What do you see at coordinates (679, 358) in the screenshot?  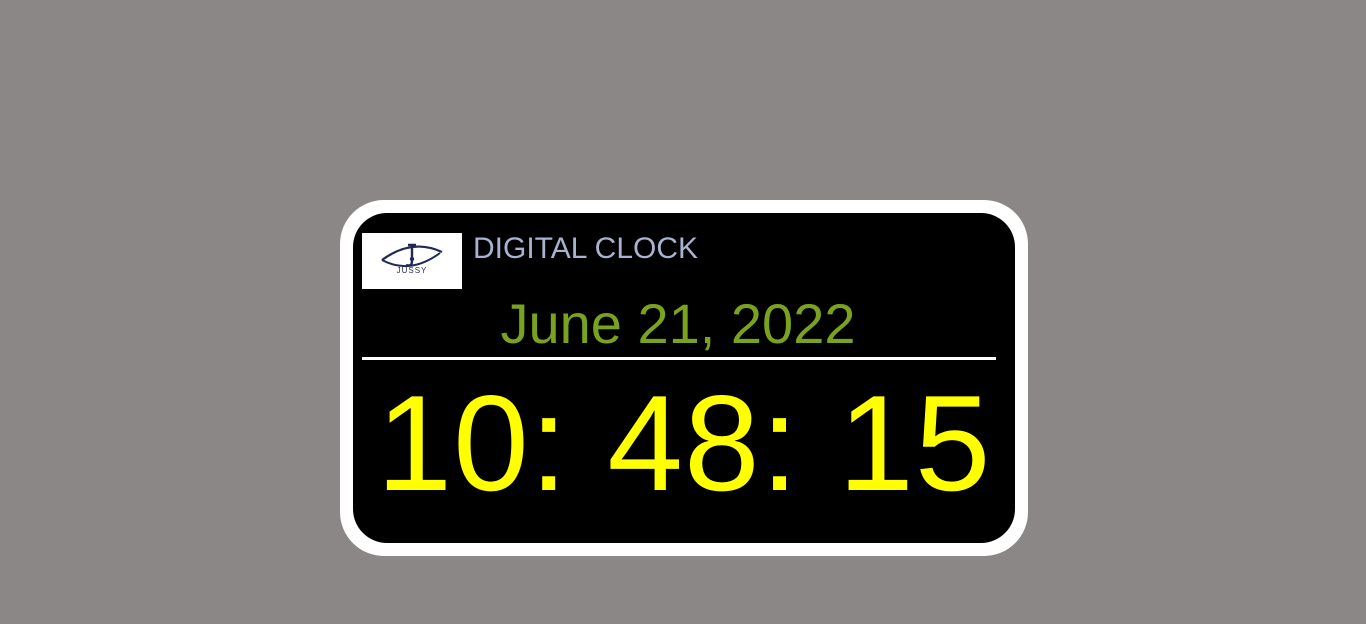 I see `divider` at bounding box center [679, 358].